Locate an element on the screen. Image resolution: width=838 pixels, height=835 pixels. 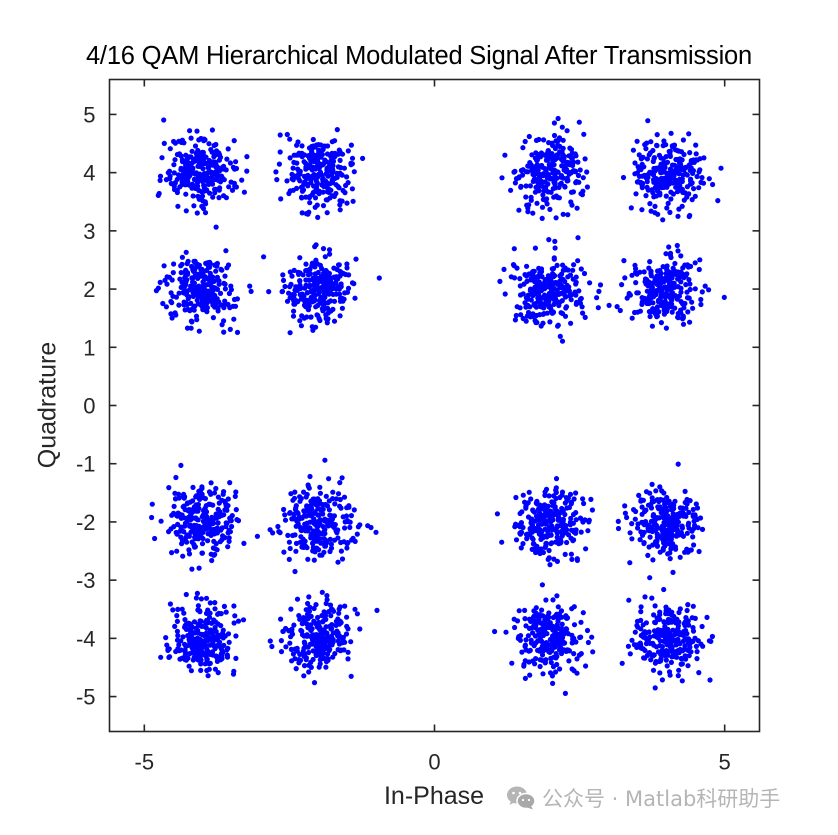
y-tick-label: 0 is located at coordinates (89, 406).